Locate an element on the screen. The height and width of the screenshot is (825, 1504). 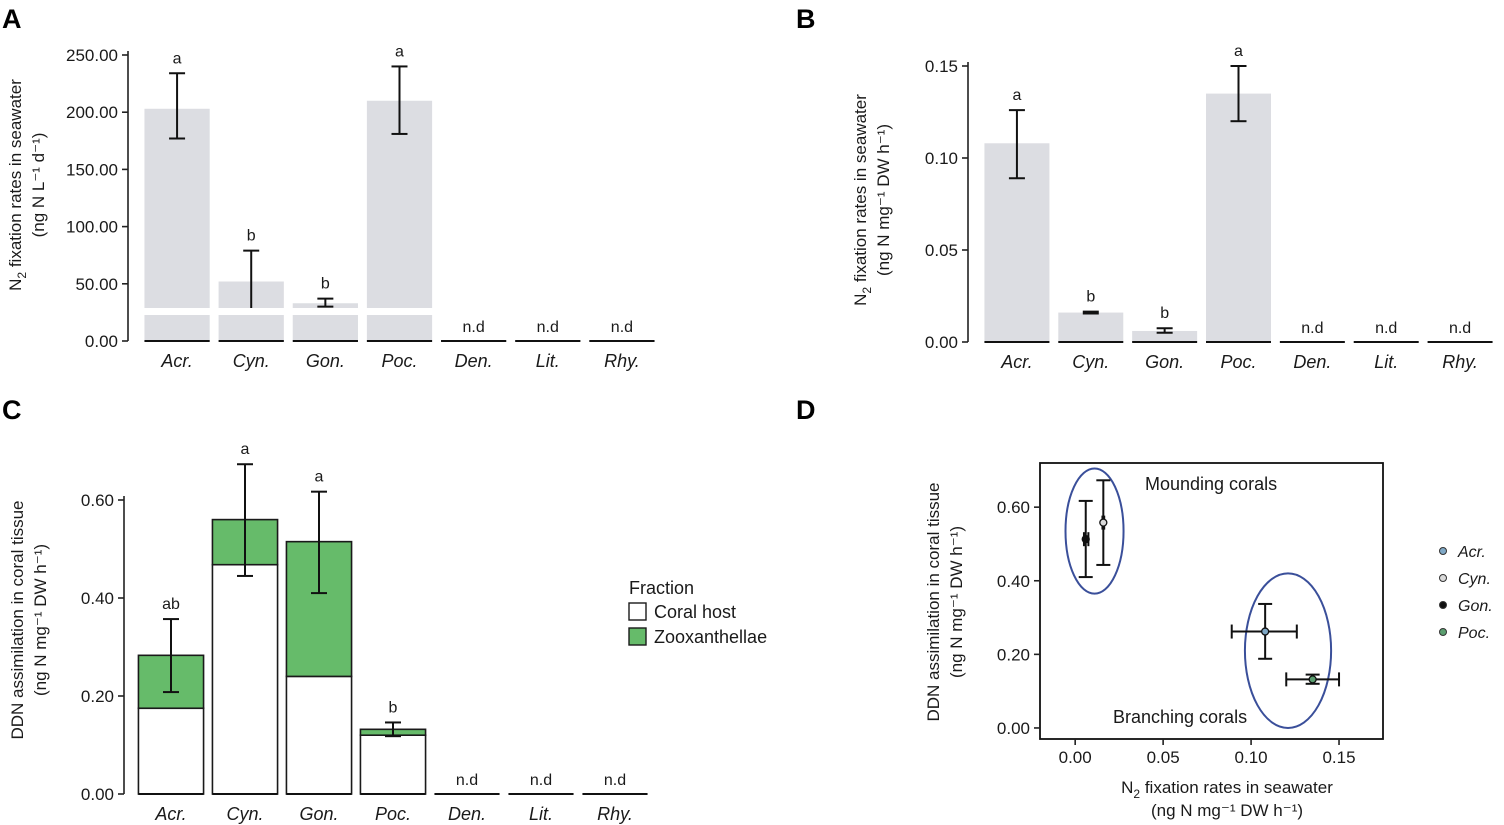
panel-letter-c: C is located at coordinates (12, 410).